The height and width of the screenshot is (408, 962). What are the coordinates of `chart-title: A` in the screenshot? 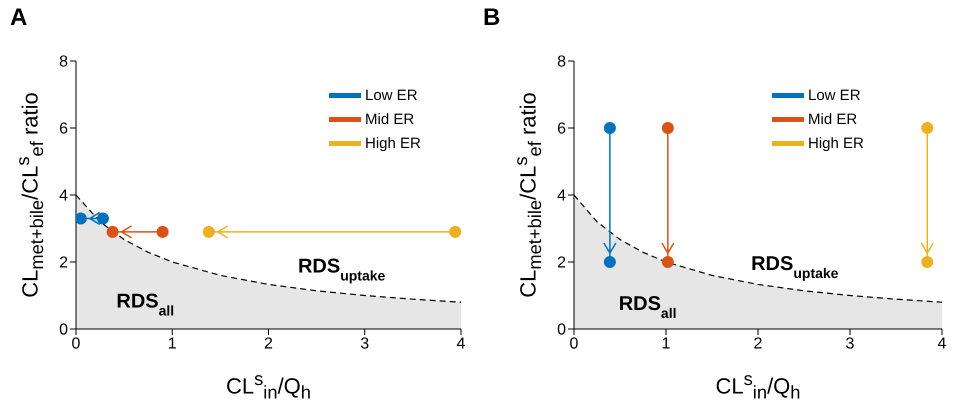 It's located at (19, 18).